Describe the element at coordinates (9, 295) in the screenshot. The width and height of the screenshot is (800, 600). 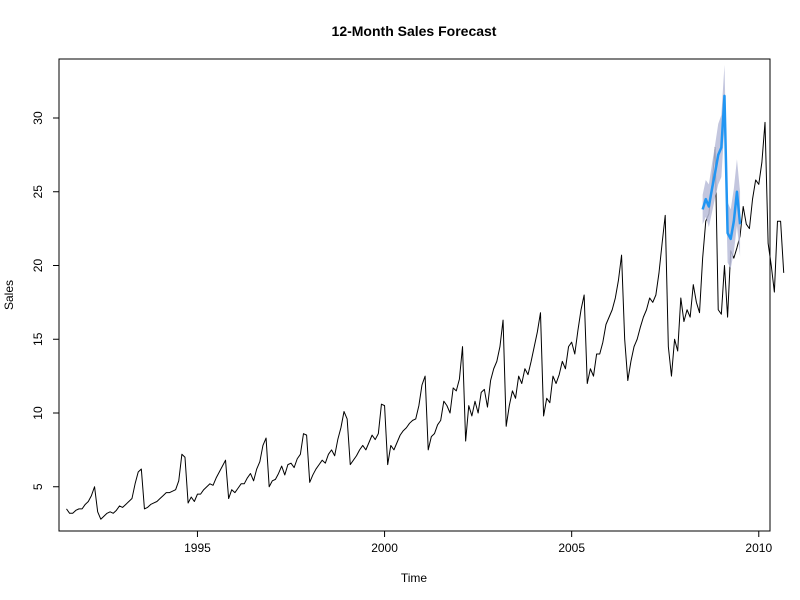
I see `y-axis-label: Sales` at that location.